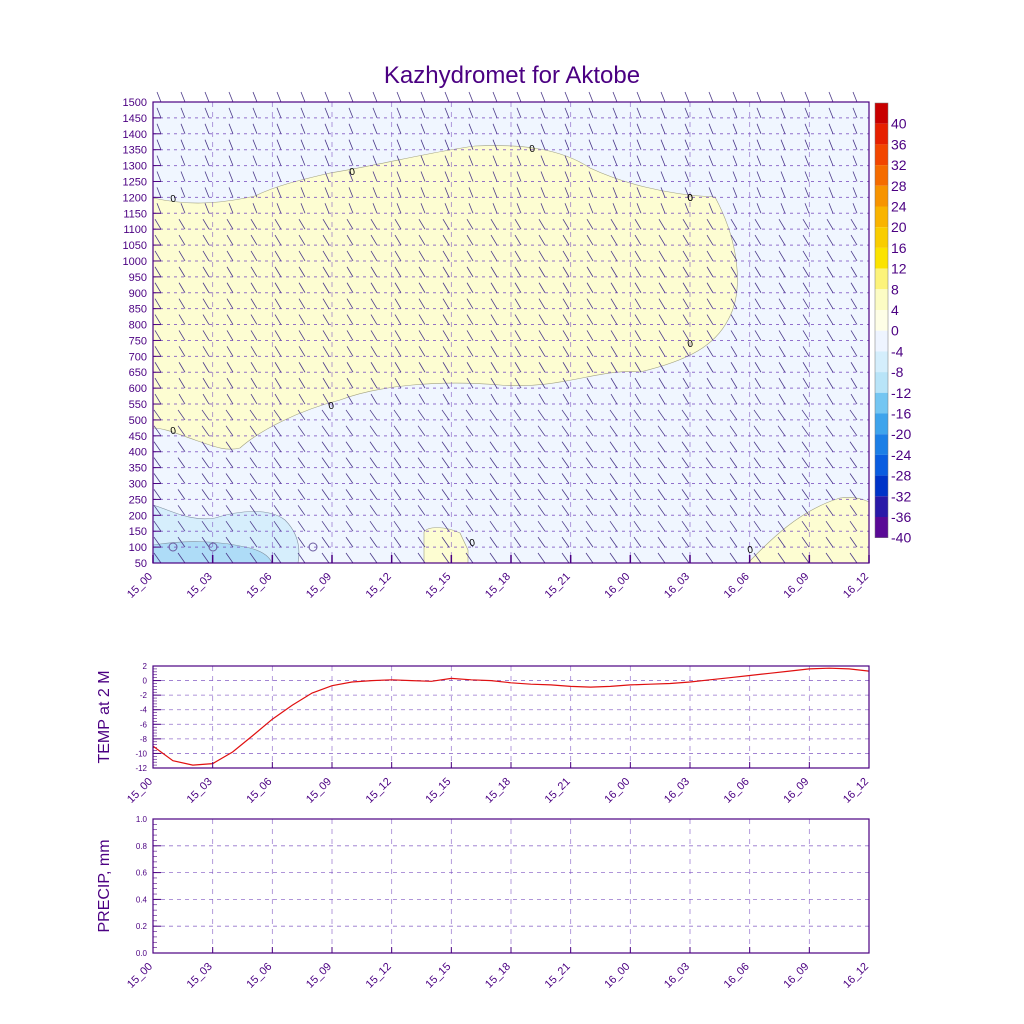  What do you see at coordinates (319, 586) in the screenshot?
I see `x-tick-label: 15_09` at bounding box center [319, 586].